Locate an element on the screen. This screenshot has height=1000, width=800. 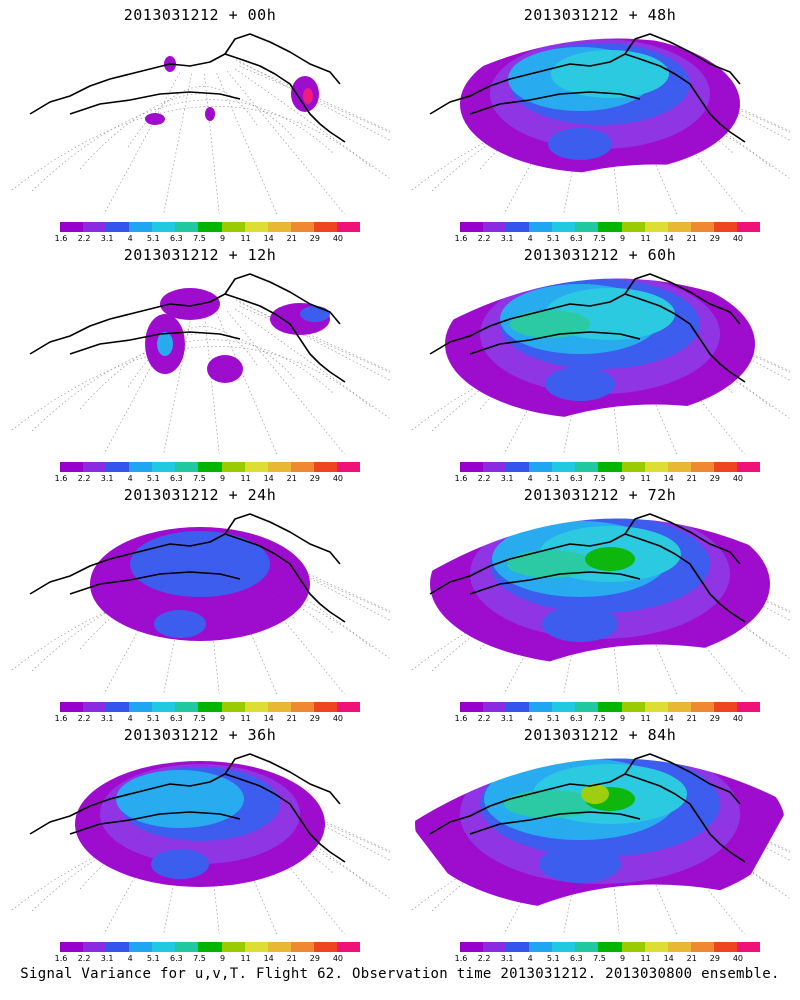
coastline is located at coordinates (187, 328).